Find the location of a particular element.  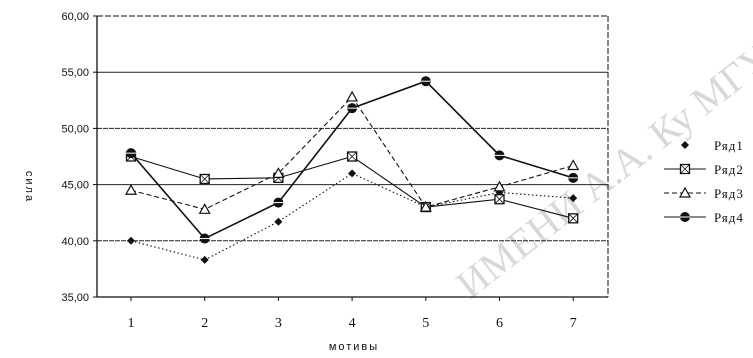

x-tick-label: 4 is located at coordinates (352, 323).